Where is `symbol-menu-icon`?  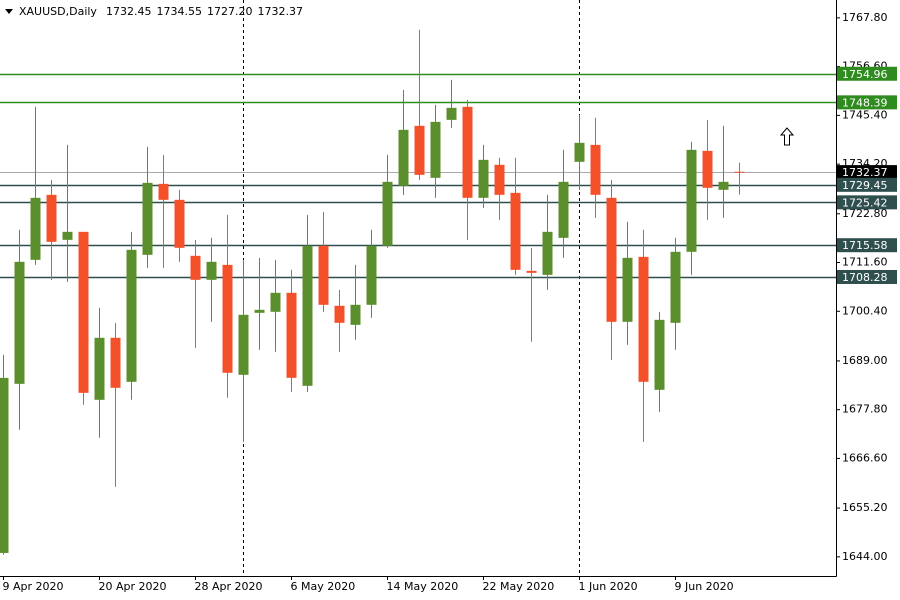 symbol-menu-icon is located at coordinates (9, 11).